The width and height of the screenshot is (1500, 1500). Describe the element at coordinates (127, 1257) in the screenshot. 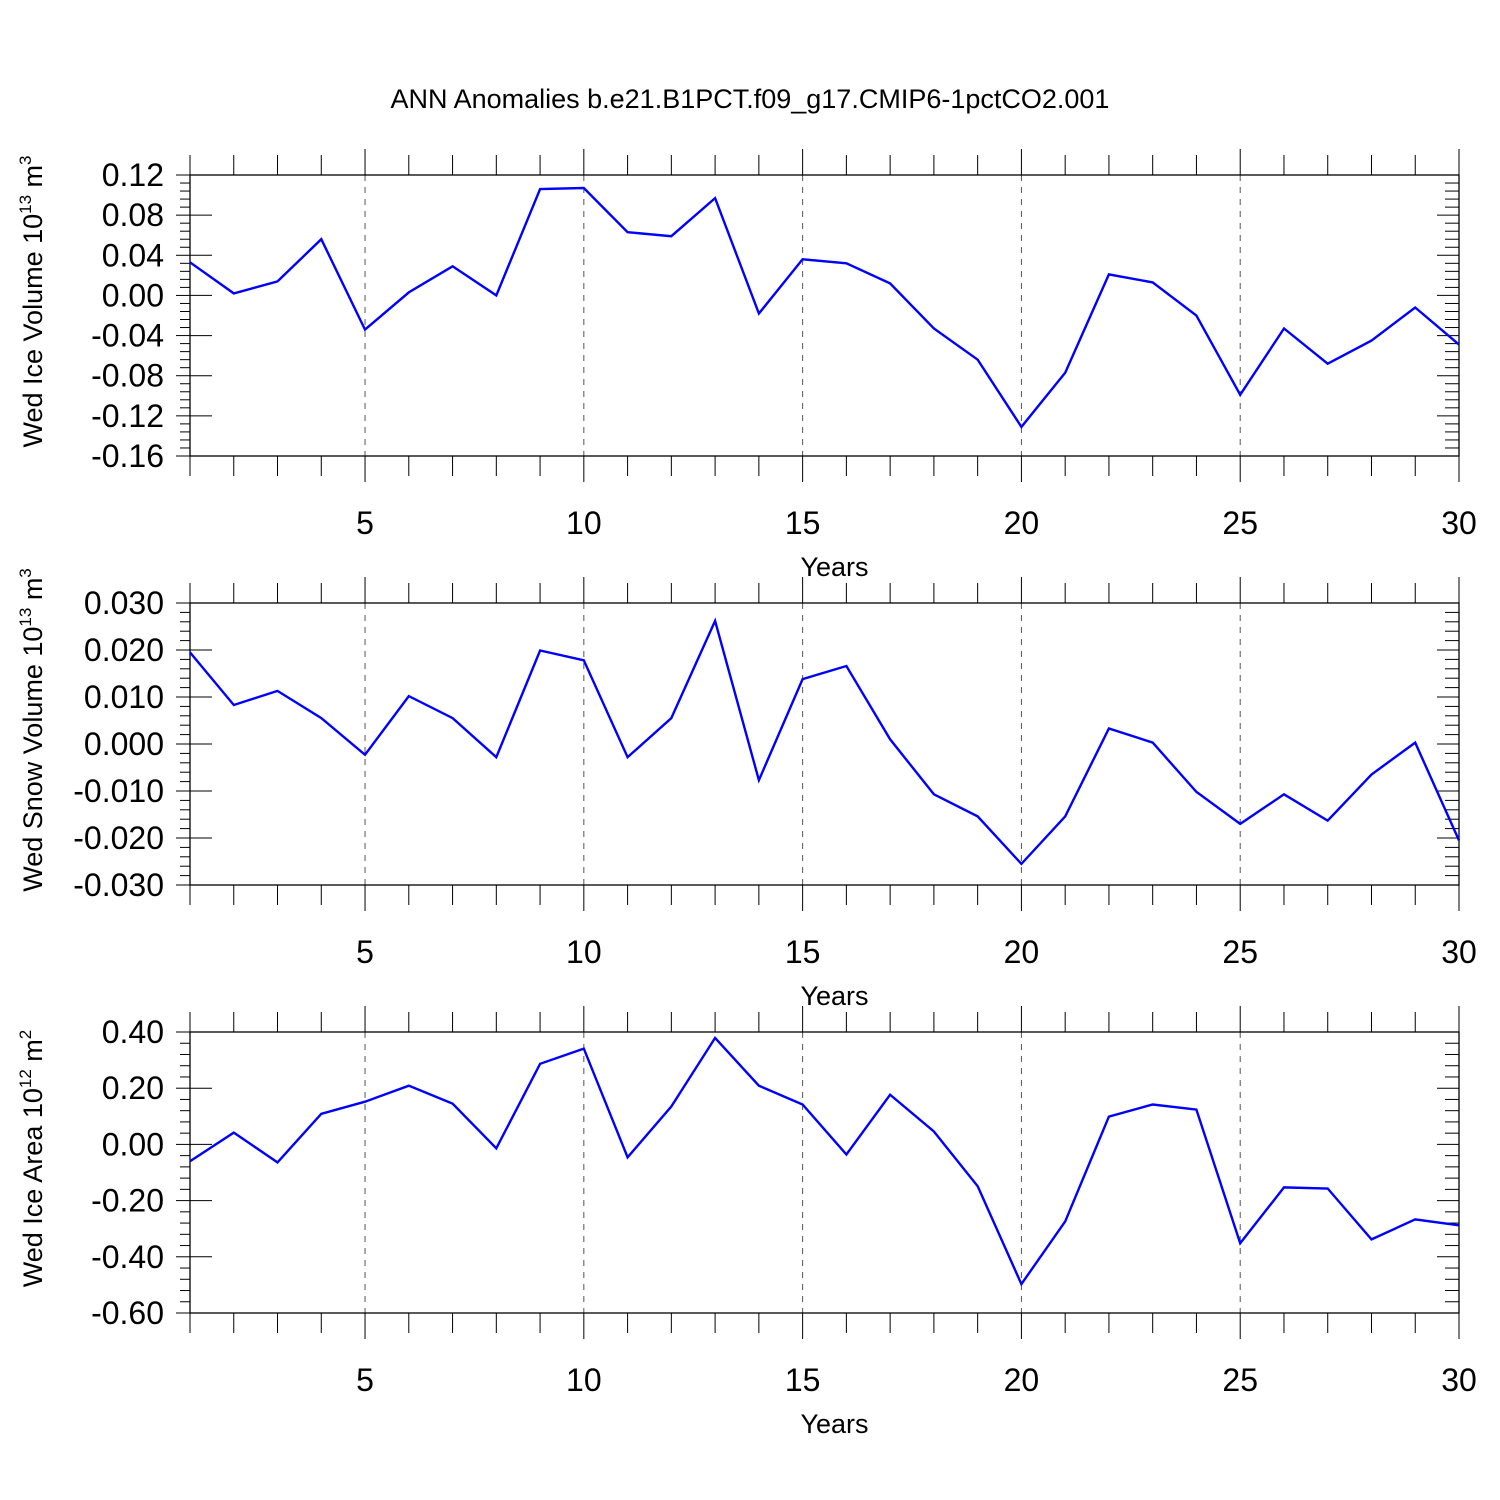

I see `y-tick-label: -0.40` at that location.